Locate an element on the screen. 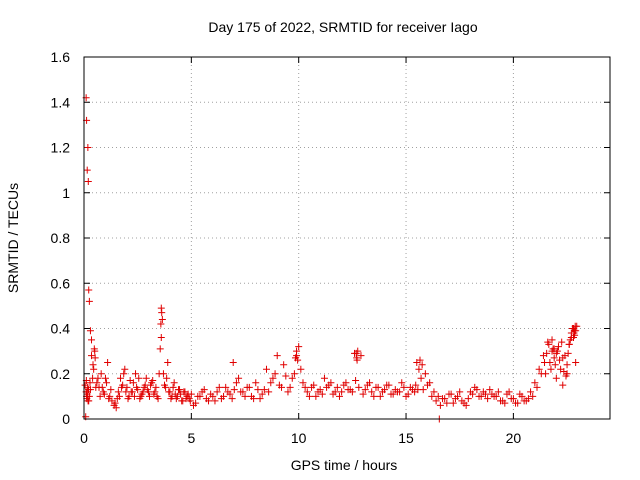  y-tick-label: 0.6 is located at coordinates (61, 283).